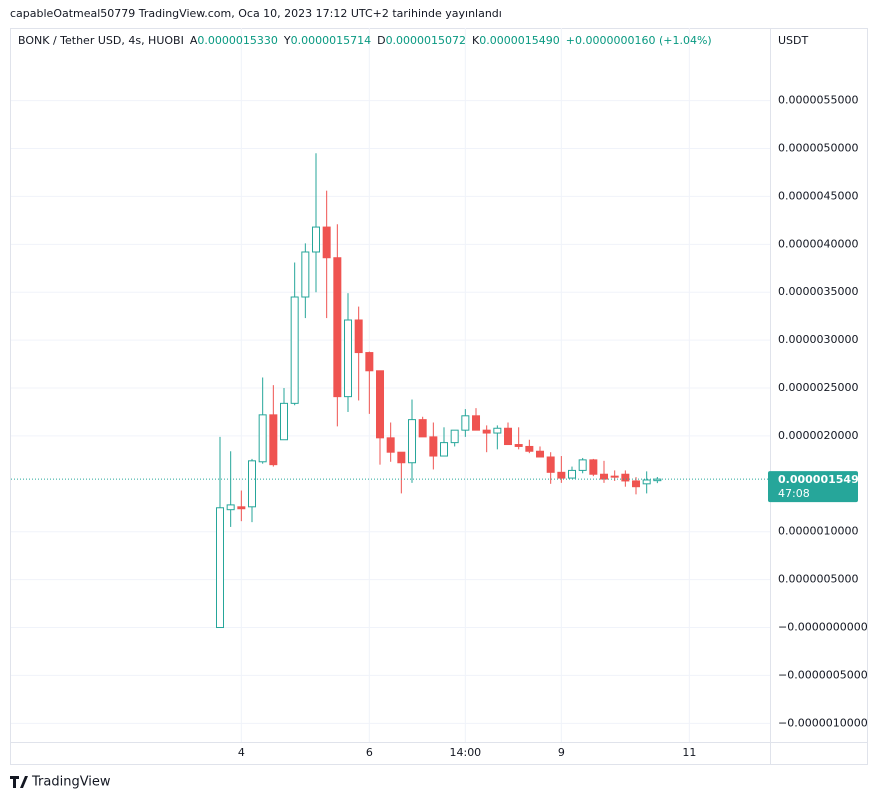  Describe the element at coordinates (519, 40) in the screenshot. I see `legend-value: 0.0000015490` at that location.